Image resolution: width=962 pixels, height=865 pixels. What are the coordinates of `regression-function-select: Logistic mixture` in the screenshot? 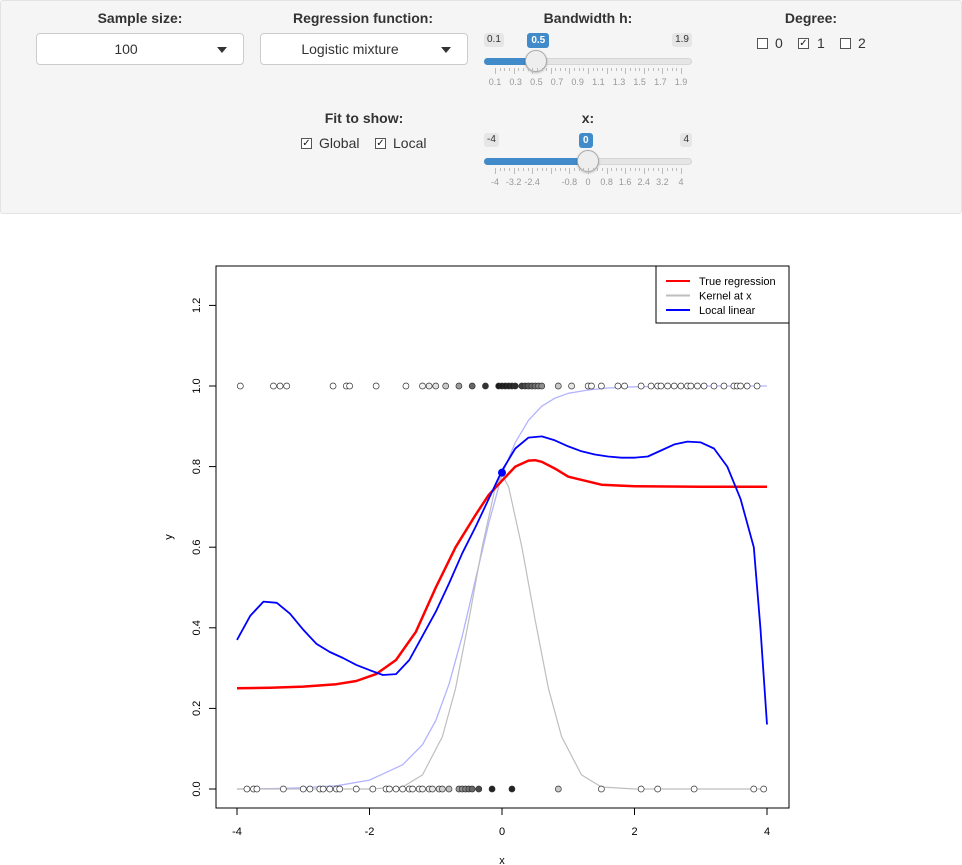 It's located at (364, 49).